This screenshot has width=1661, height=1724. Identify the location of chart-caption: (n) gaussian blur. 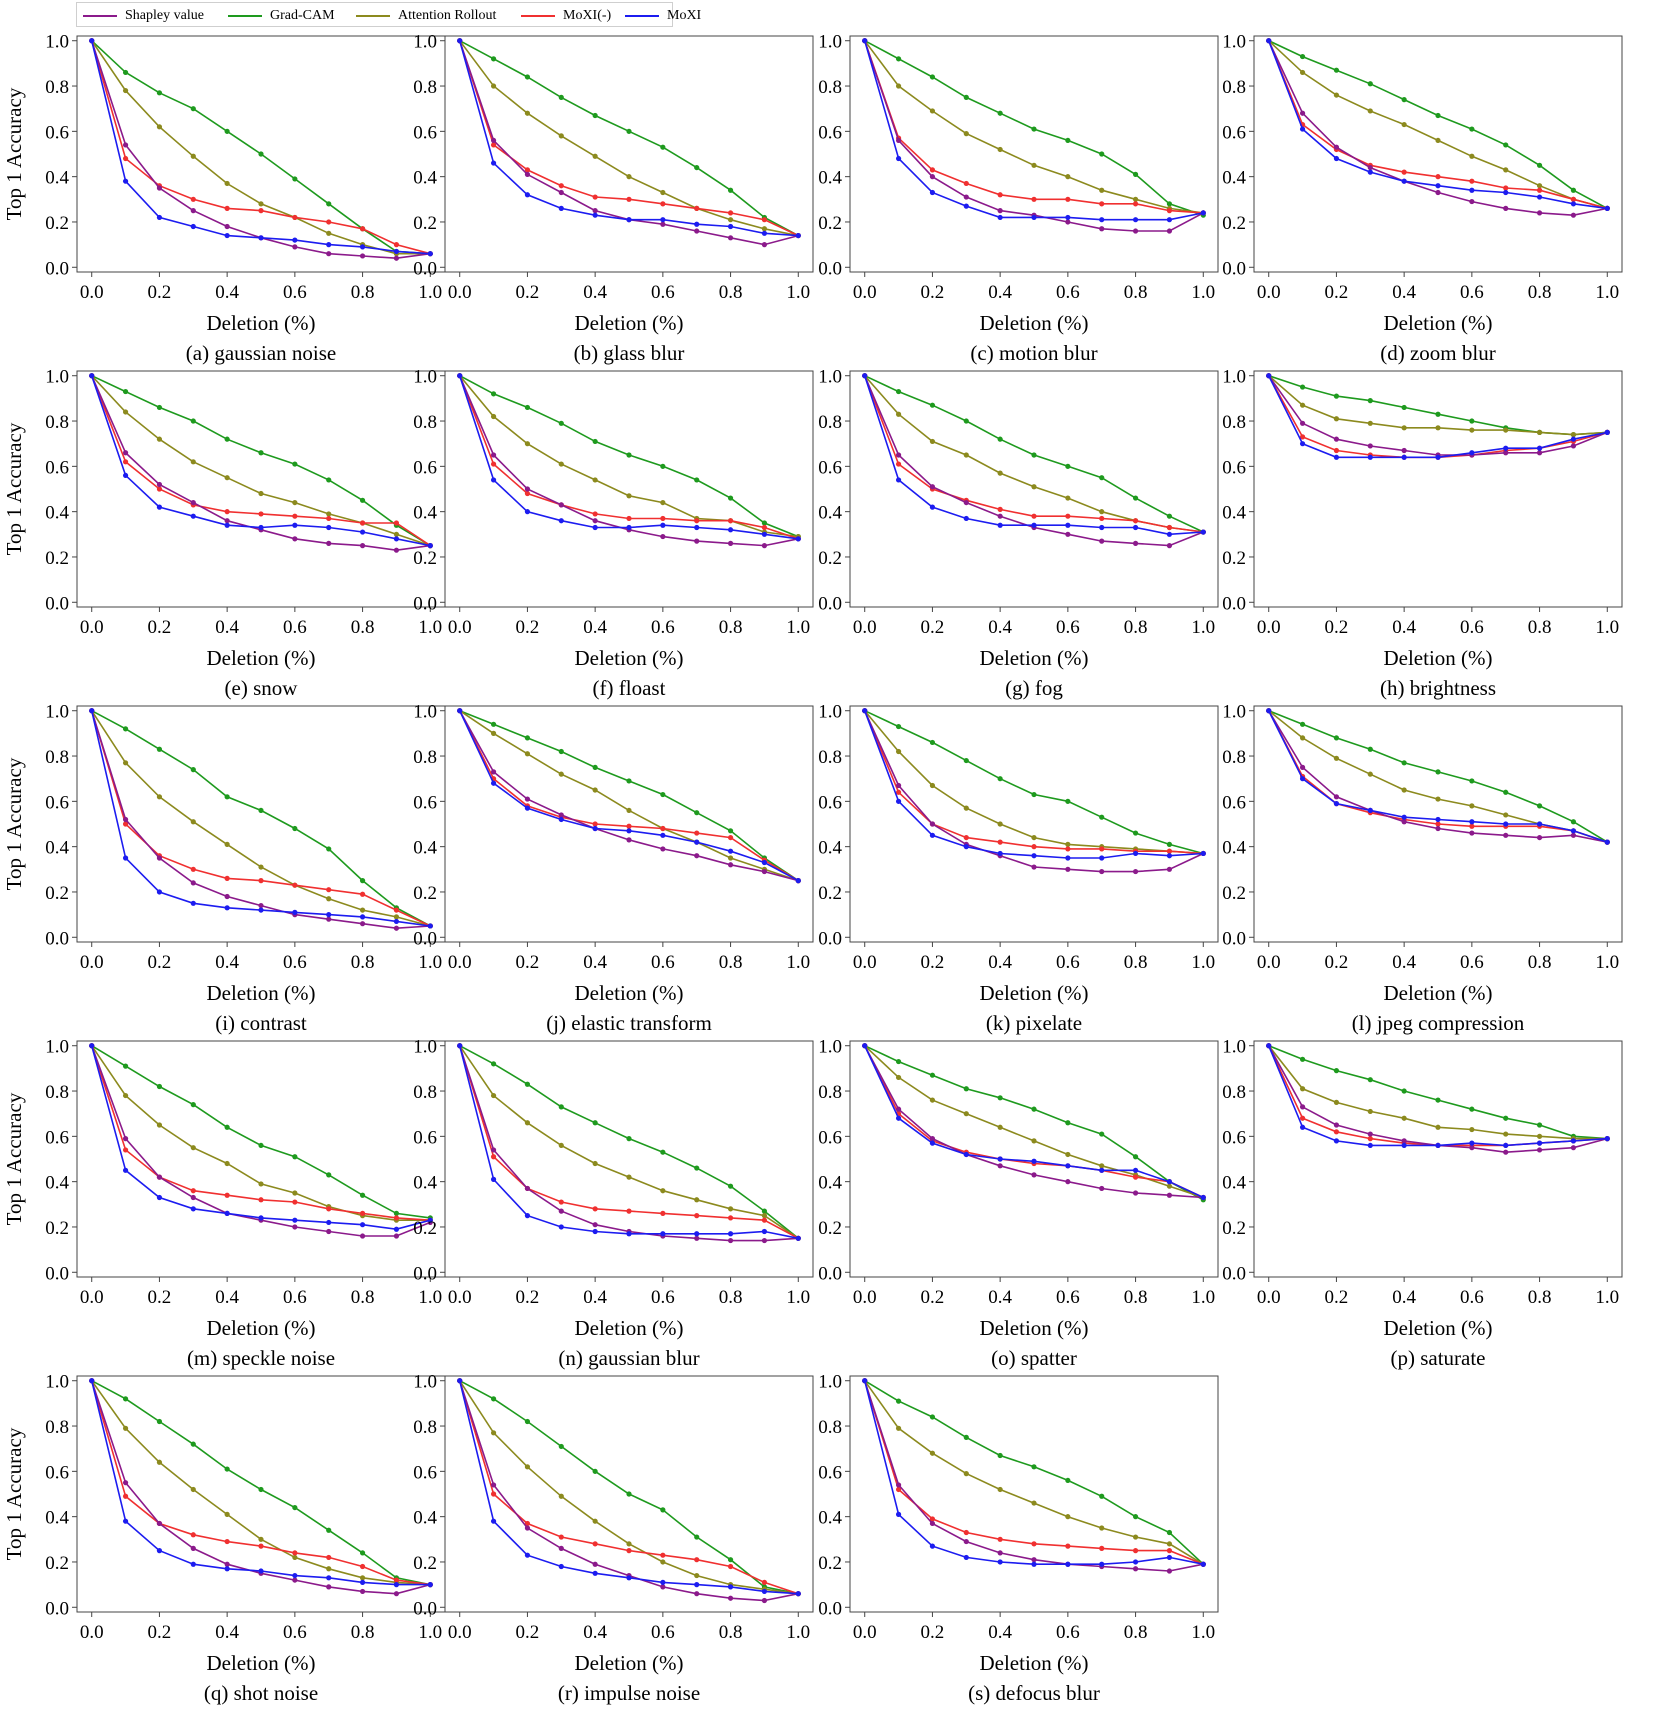
(628, 1358).